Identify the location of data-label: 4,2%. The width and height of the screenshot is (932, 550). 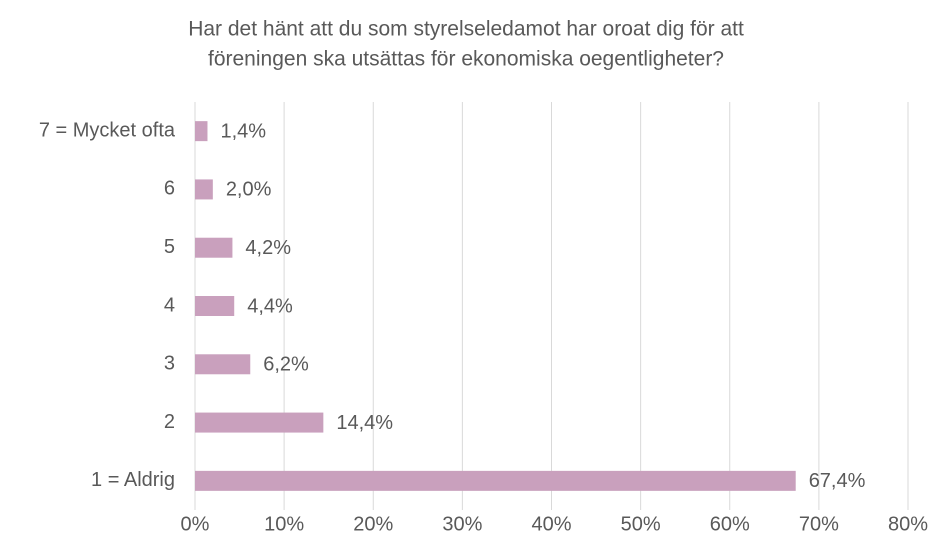
(268, 248).